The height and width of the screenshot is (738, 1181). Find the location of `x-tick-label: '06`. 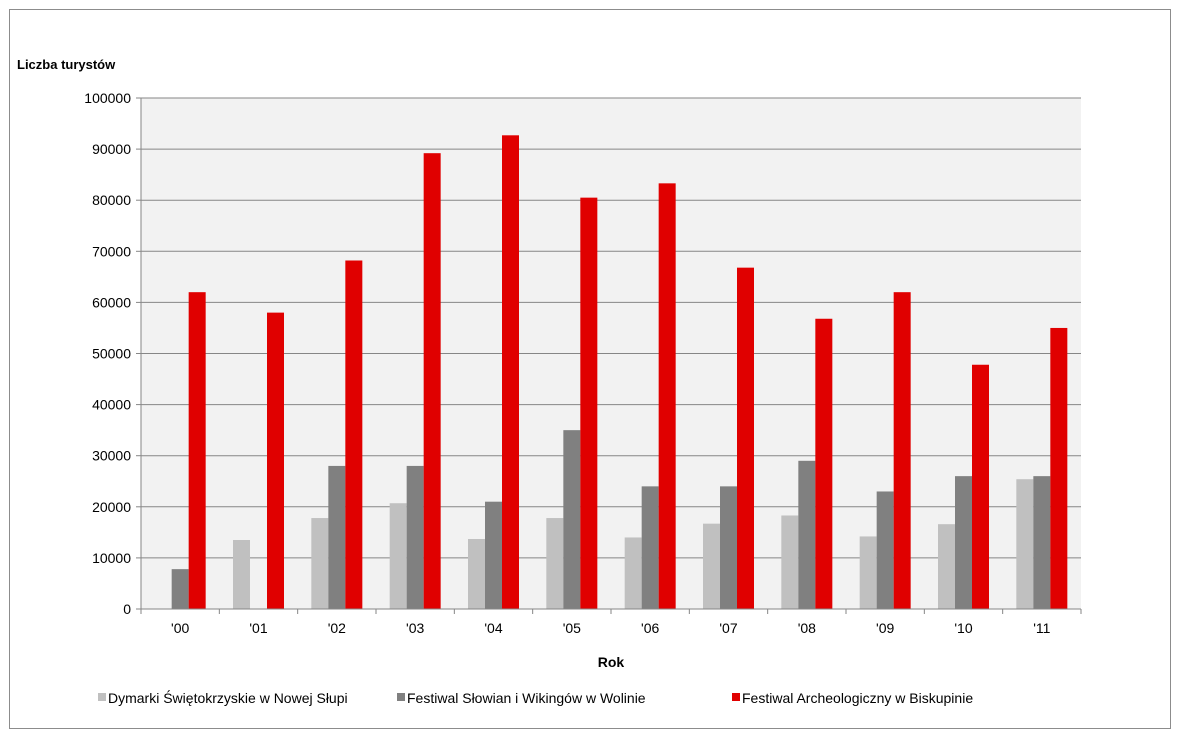

x-tick-label: '06 is located at coordinates (650, 628).